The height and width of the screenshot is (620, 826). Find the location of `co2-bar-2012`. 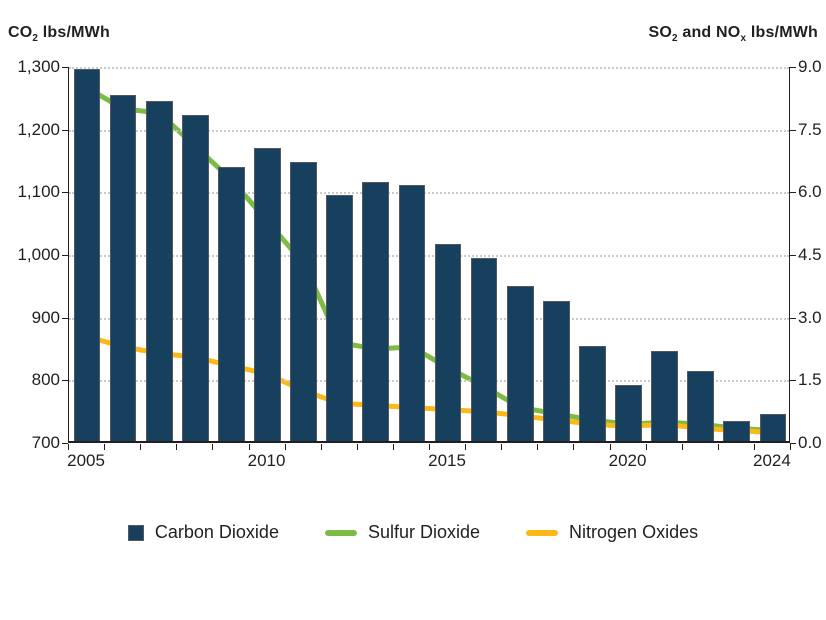

co2-bar-2012 is located at coordinates (340, 318).